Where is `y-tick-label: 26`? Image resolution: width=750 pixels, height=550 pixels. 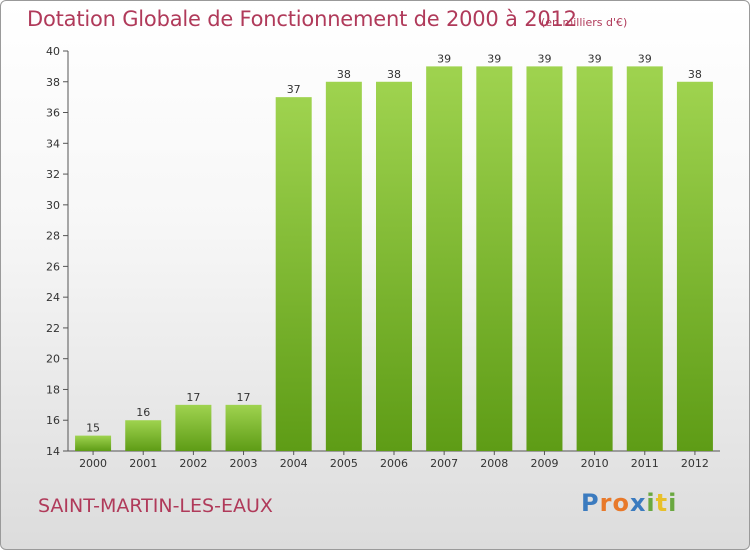 y-tick-label: 26 is located at coordinates (53, 266).